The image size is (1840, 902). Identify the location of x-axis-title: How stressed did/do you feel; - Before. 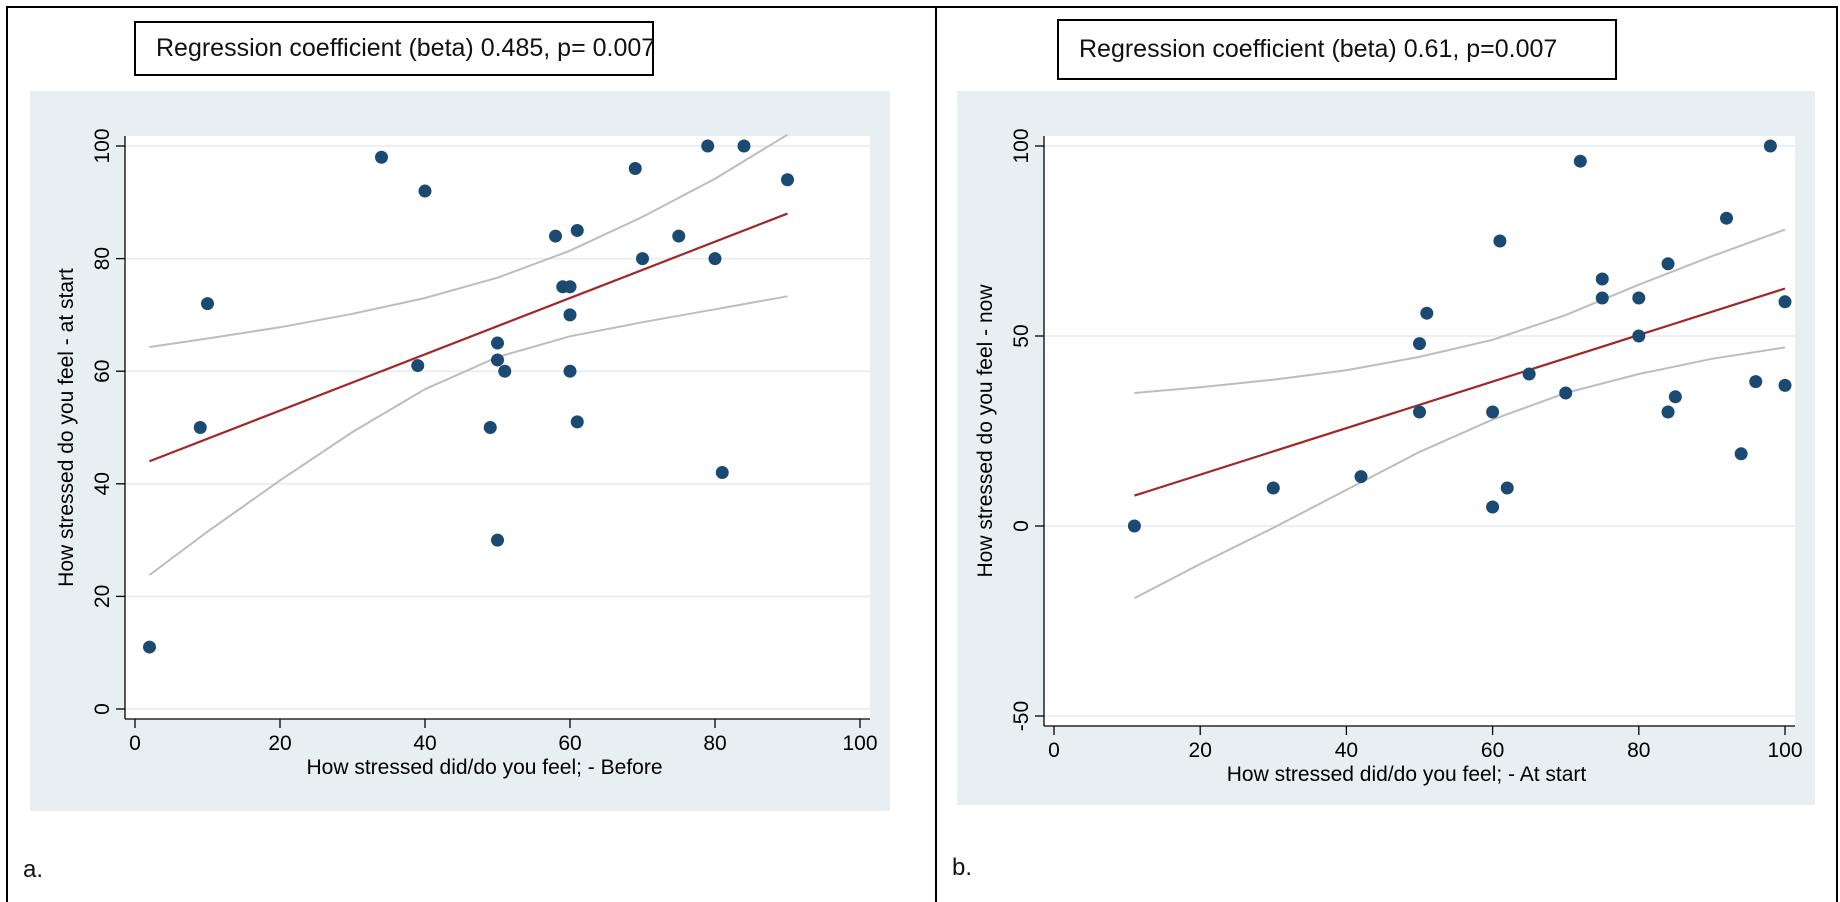
(484, 767).